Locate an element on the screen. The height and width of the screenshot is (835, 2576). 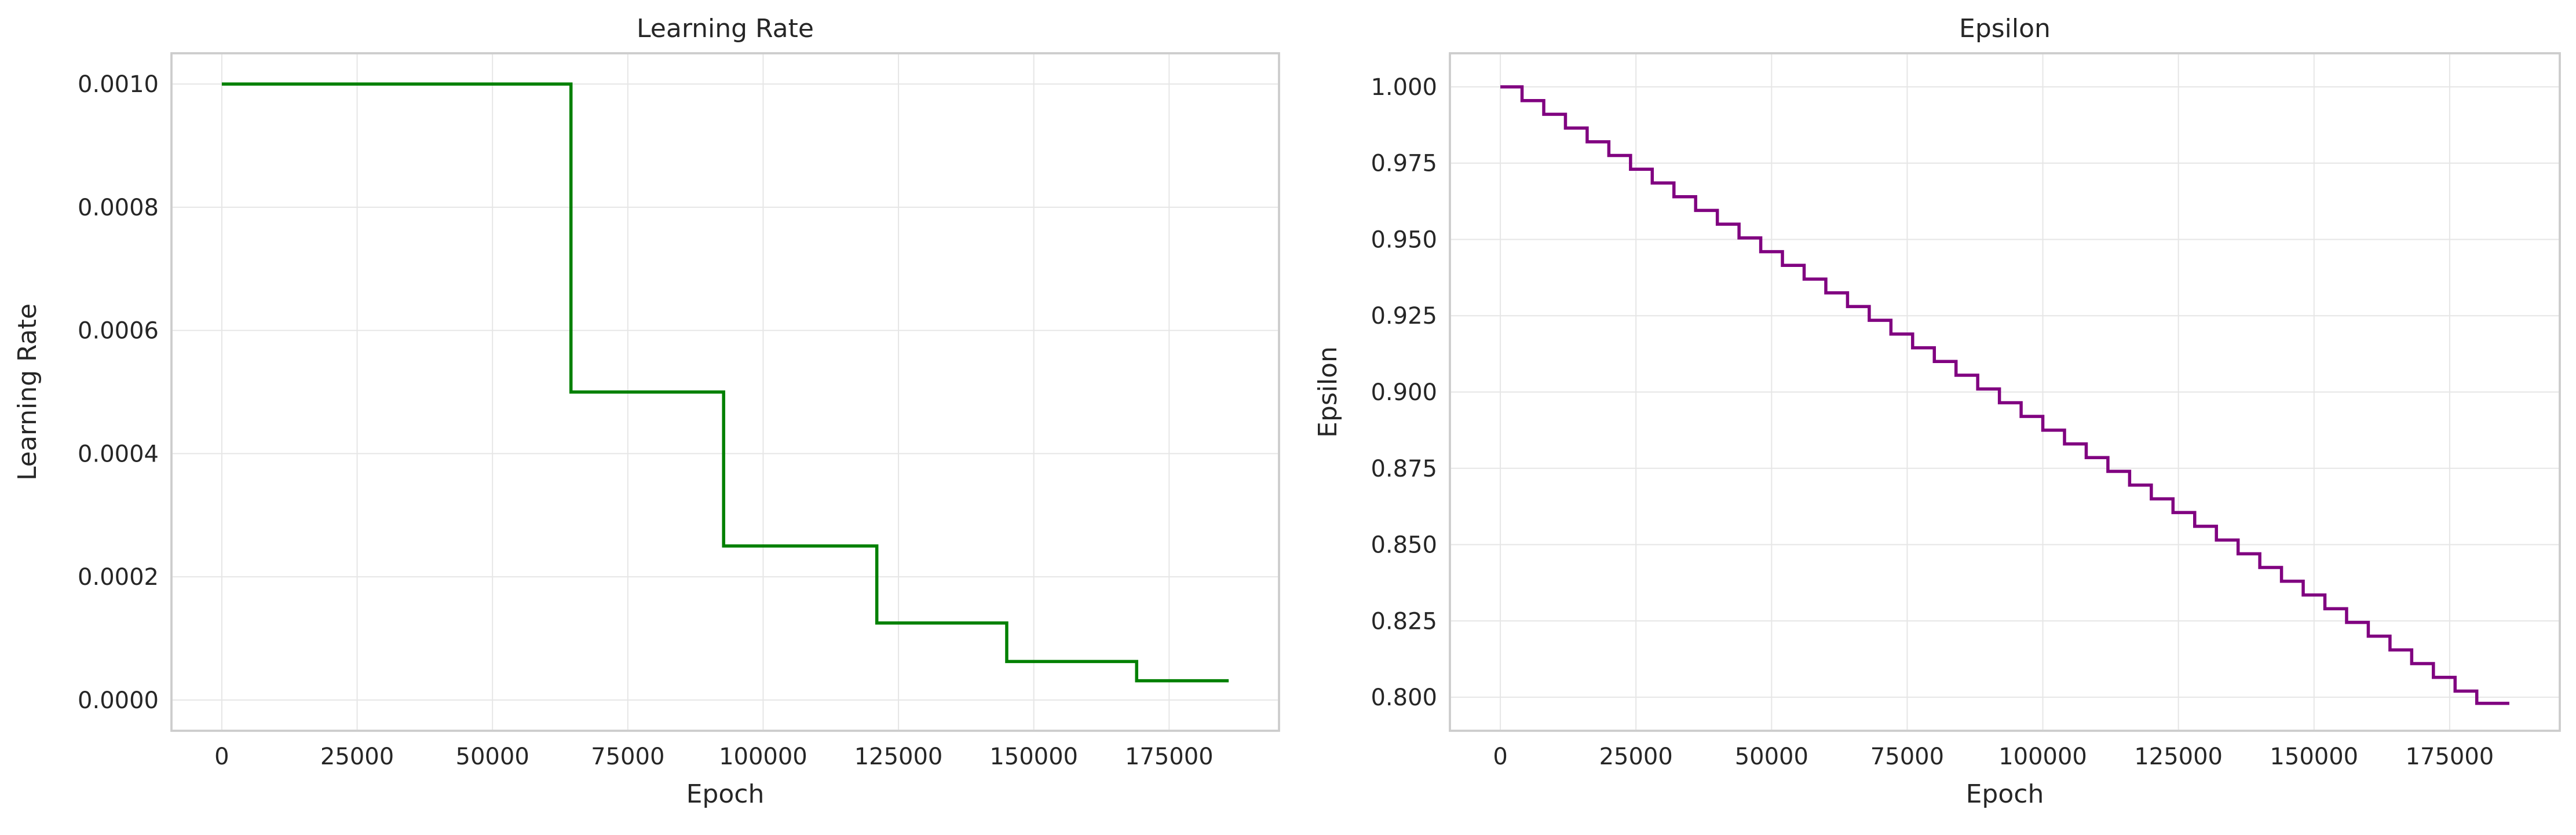
lr-y-tick-label: 0.0006 is located at coordinates (118, 331).